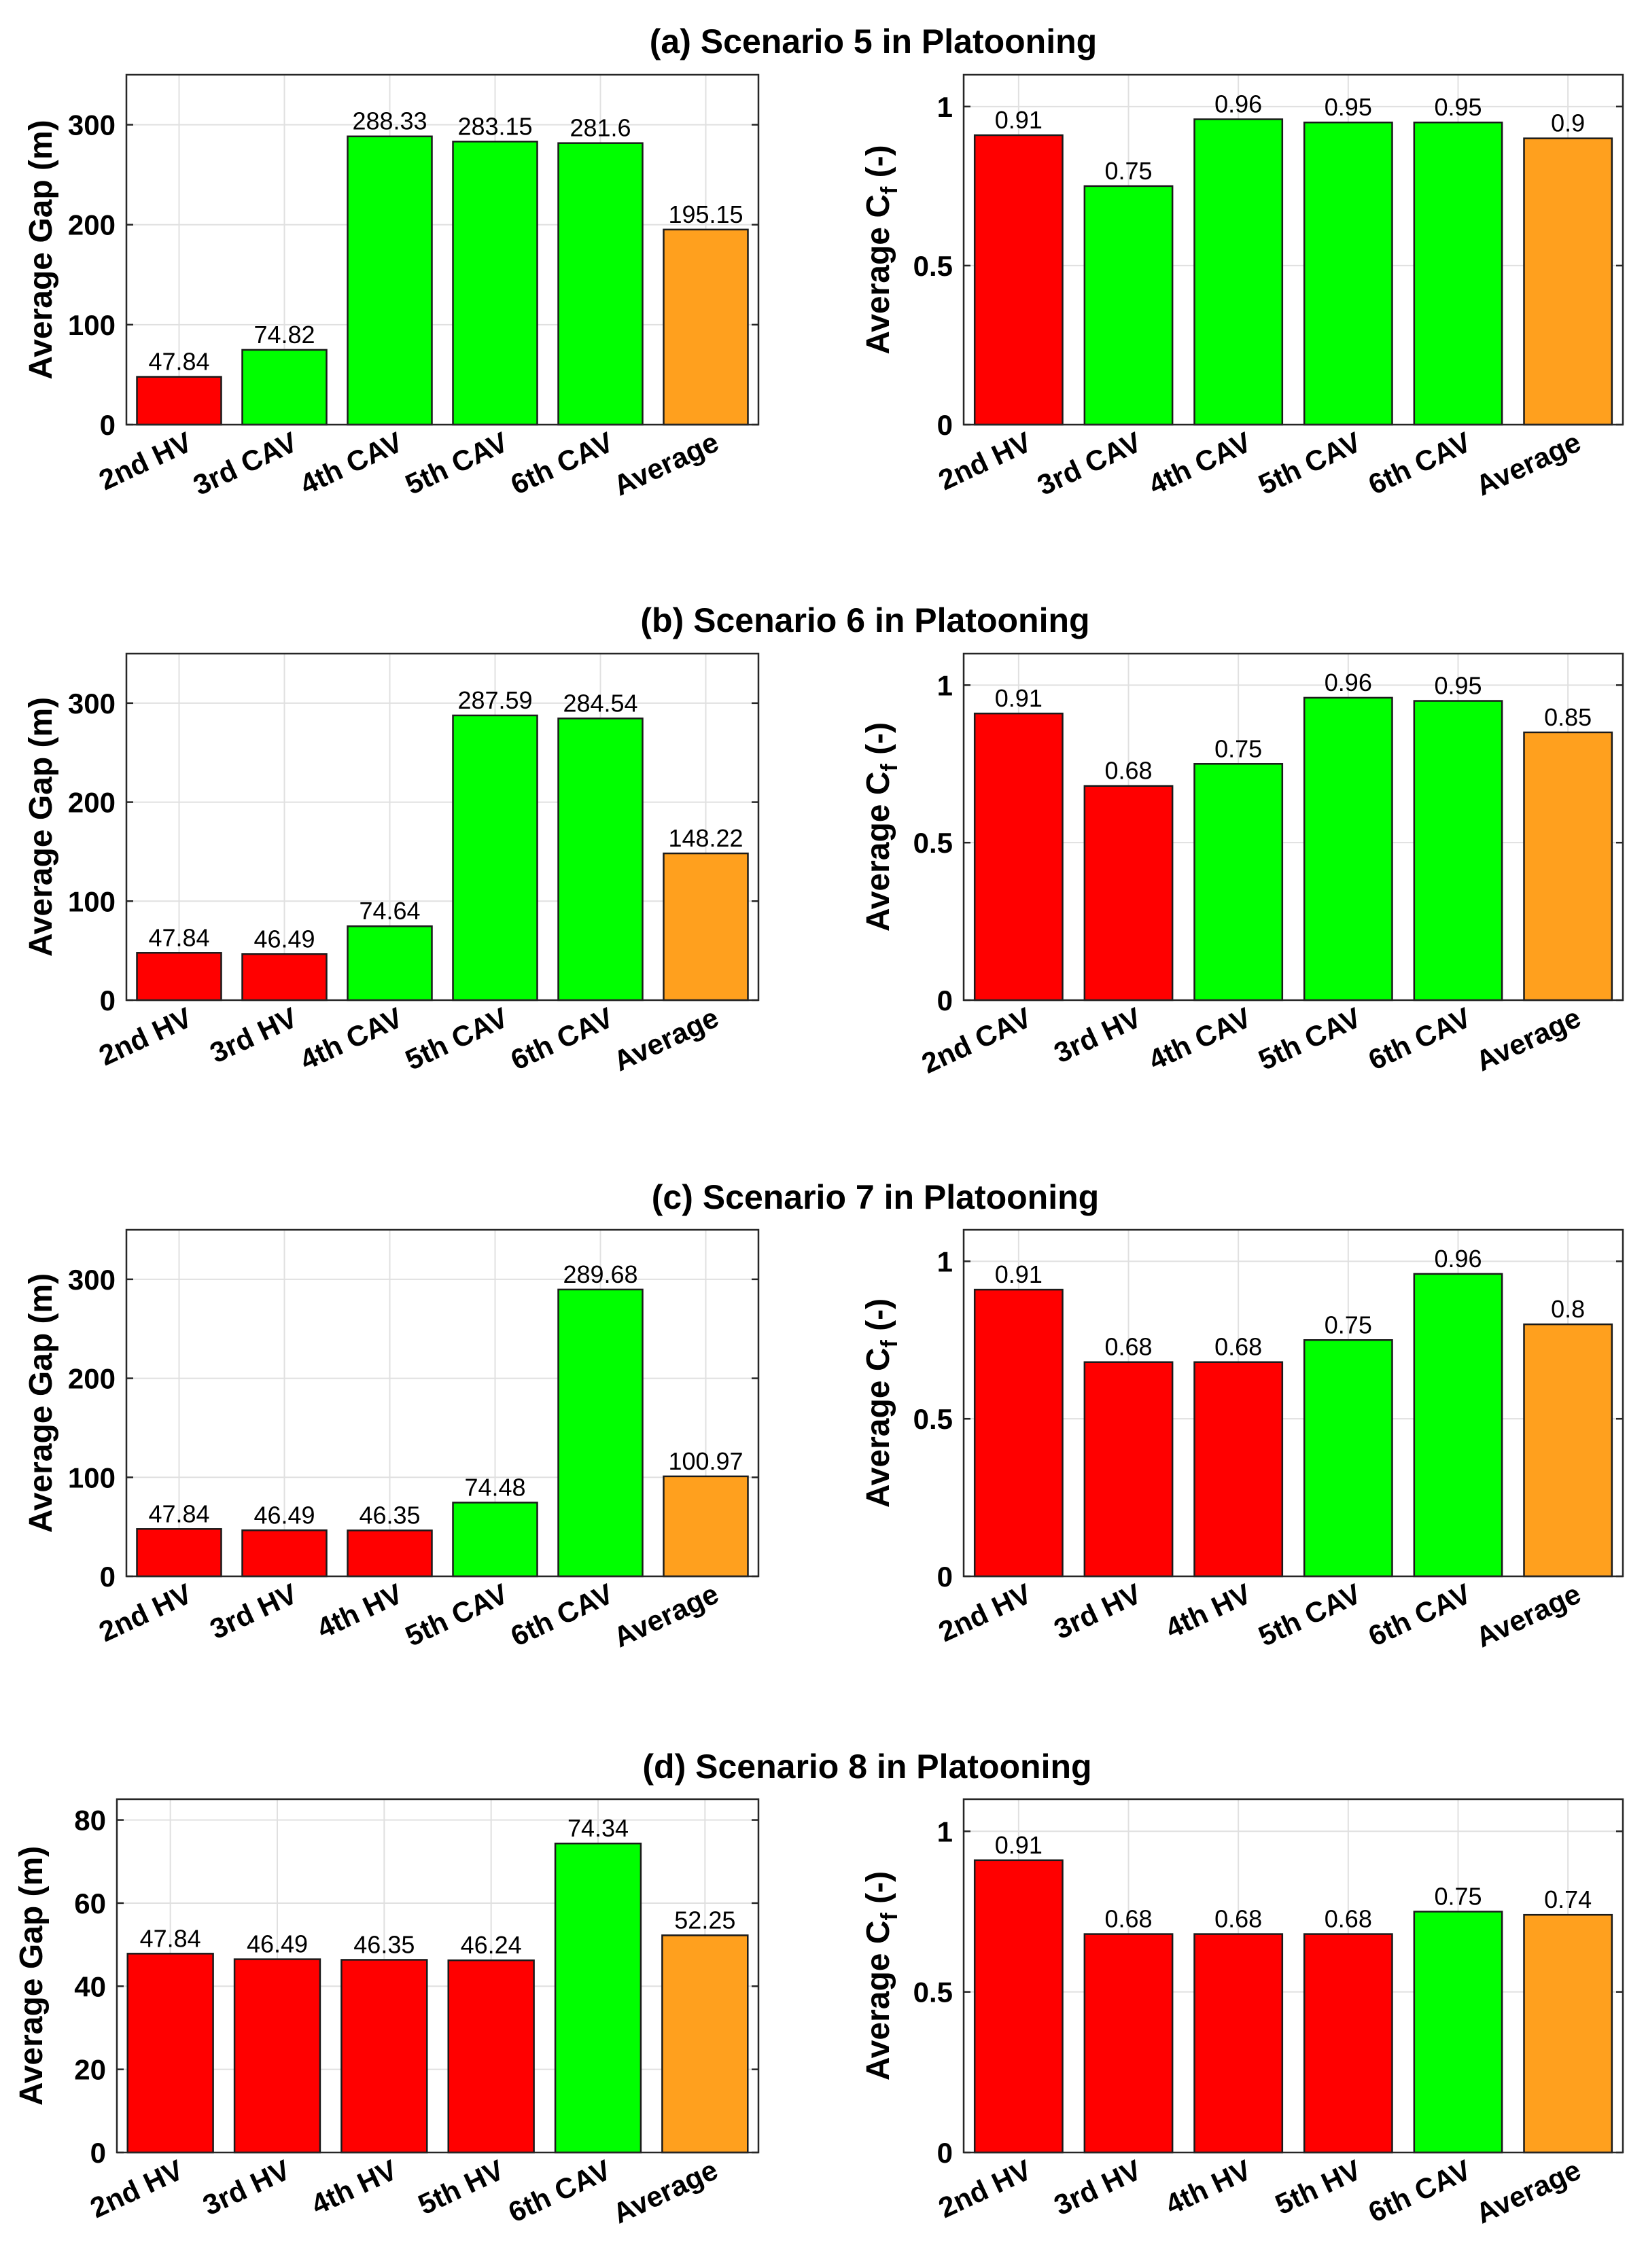 The image size is (1646, 2268). I want to click on y-tick-label: 60, so click(90, 1903).